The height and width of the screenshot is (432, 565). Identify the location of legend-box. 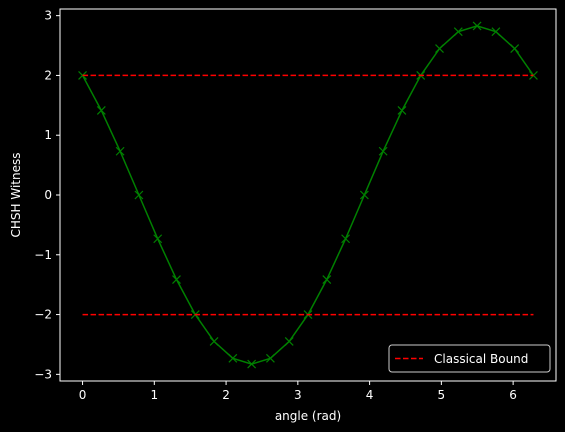
(469, 358).